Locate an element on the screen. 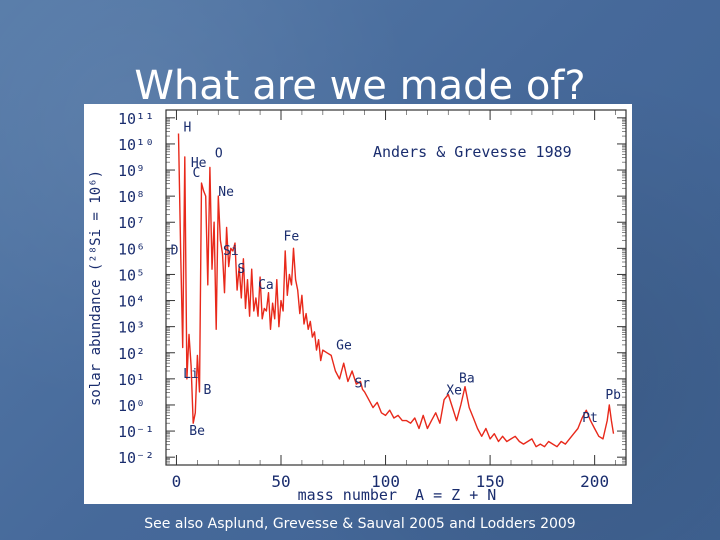 This screenshot has width=720, height=540. element-label-ge: Ge is located at coordinates (344, 345).